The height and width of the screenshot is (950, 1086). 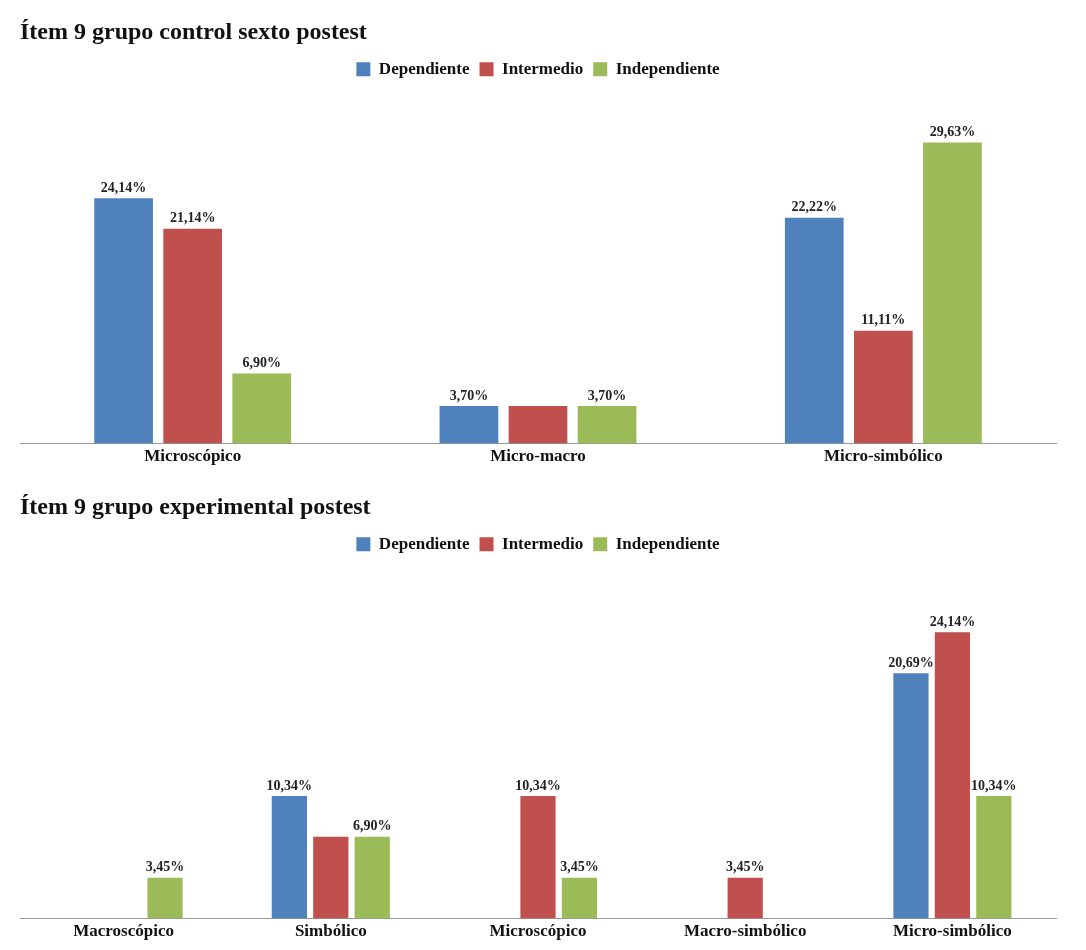 I want to click on data-label: 21,14%, so click(x=192, y=218).